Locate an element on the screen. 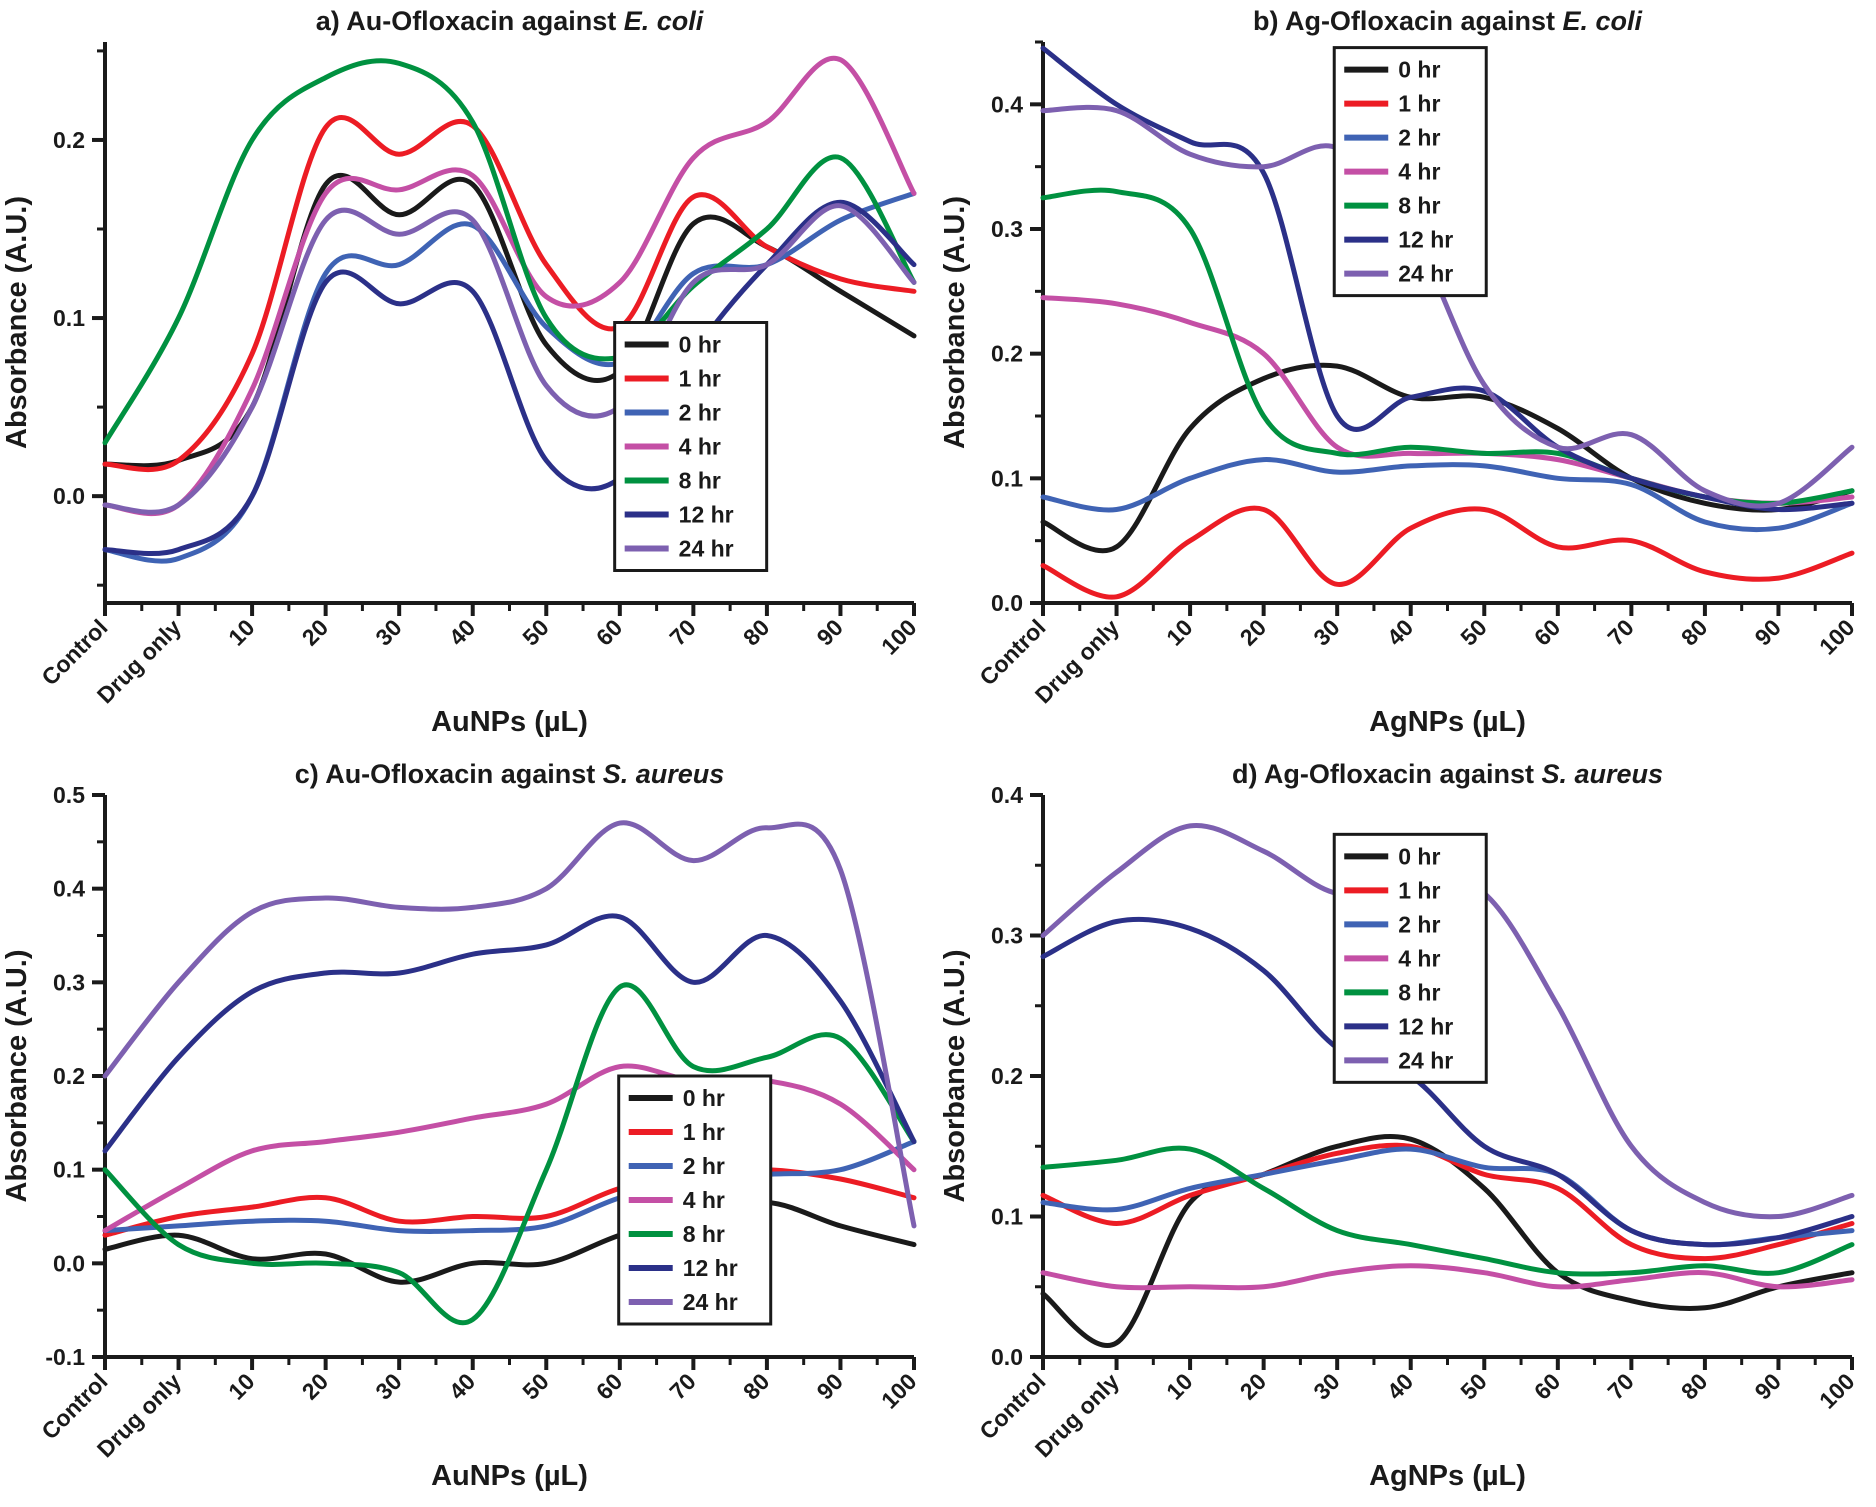 Image resolution: width=1876 pixels, height=1507 pixels. chart-title: b) Ag-Ofloxacin against E. coli is located at coordinates (1448, 21).